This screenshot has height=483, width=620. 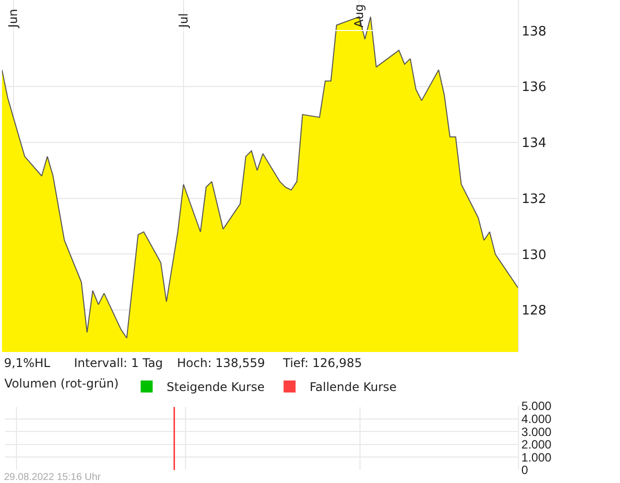 What do you see at coordinates (534, 199) in the screenshot?
I see `y-tick-label: 132` at bounding box center [534, 199].